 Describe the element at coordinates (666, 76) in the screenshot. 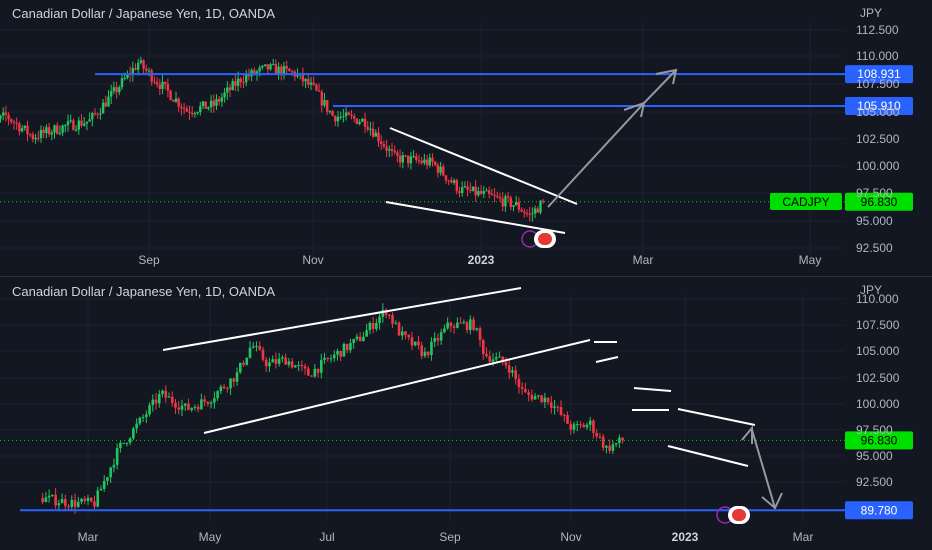

I see `arrow-head` at that location.